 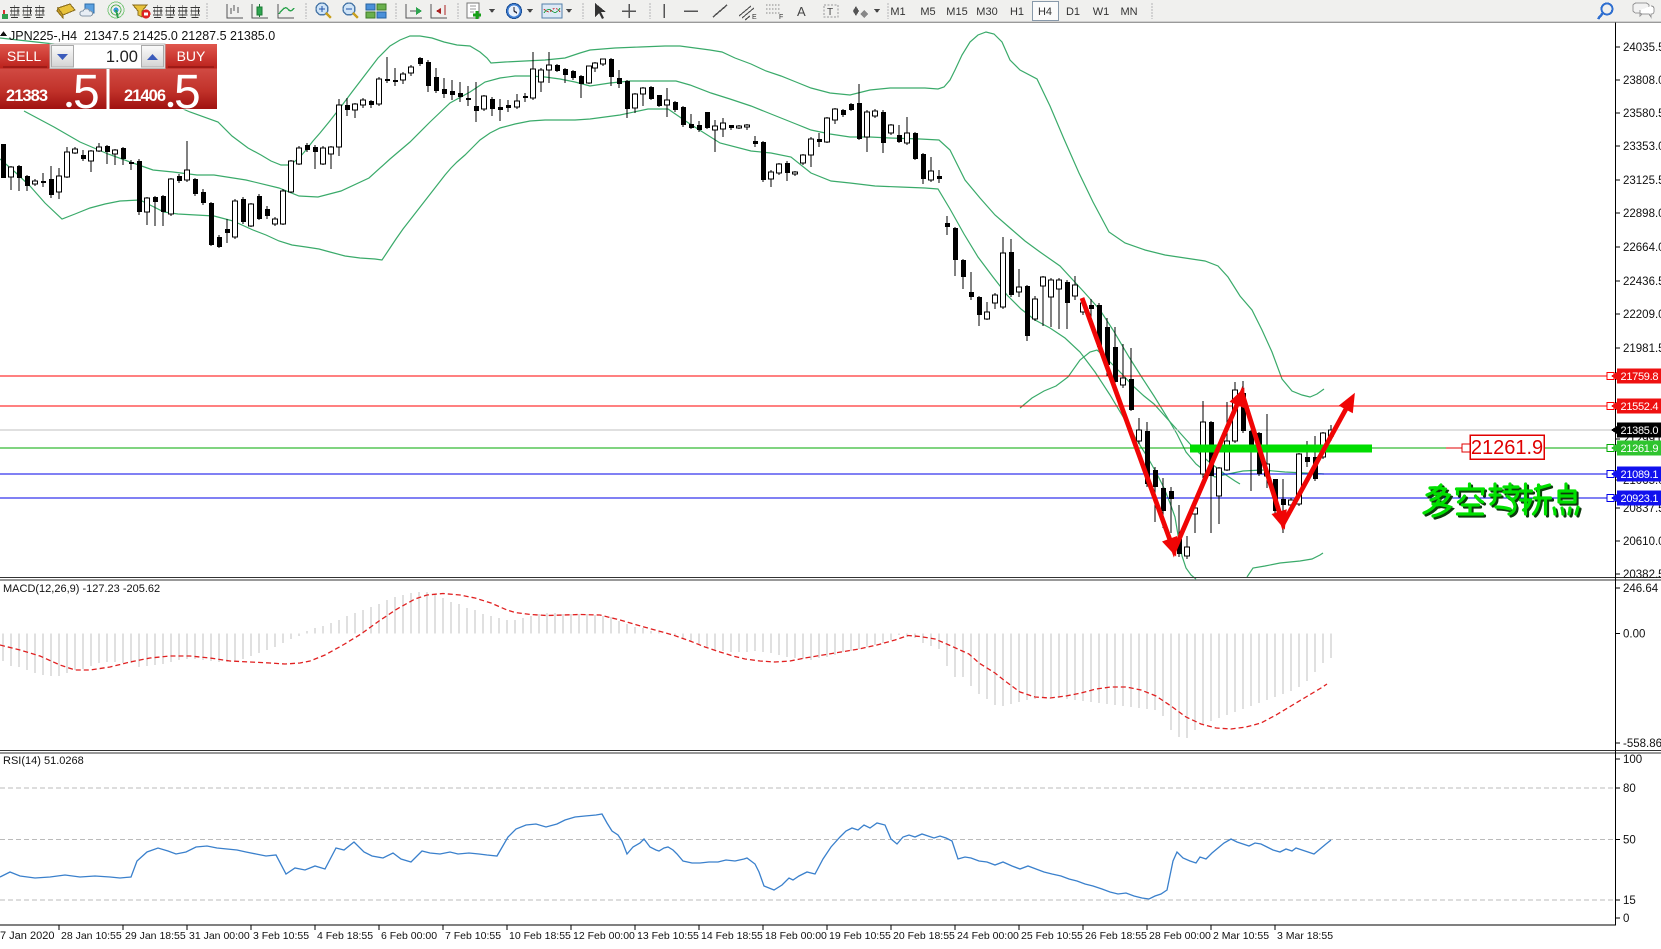 I want to click on svg-text: BUY, so click(x=191, y=56).